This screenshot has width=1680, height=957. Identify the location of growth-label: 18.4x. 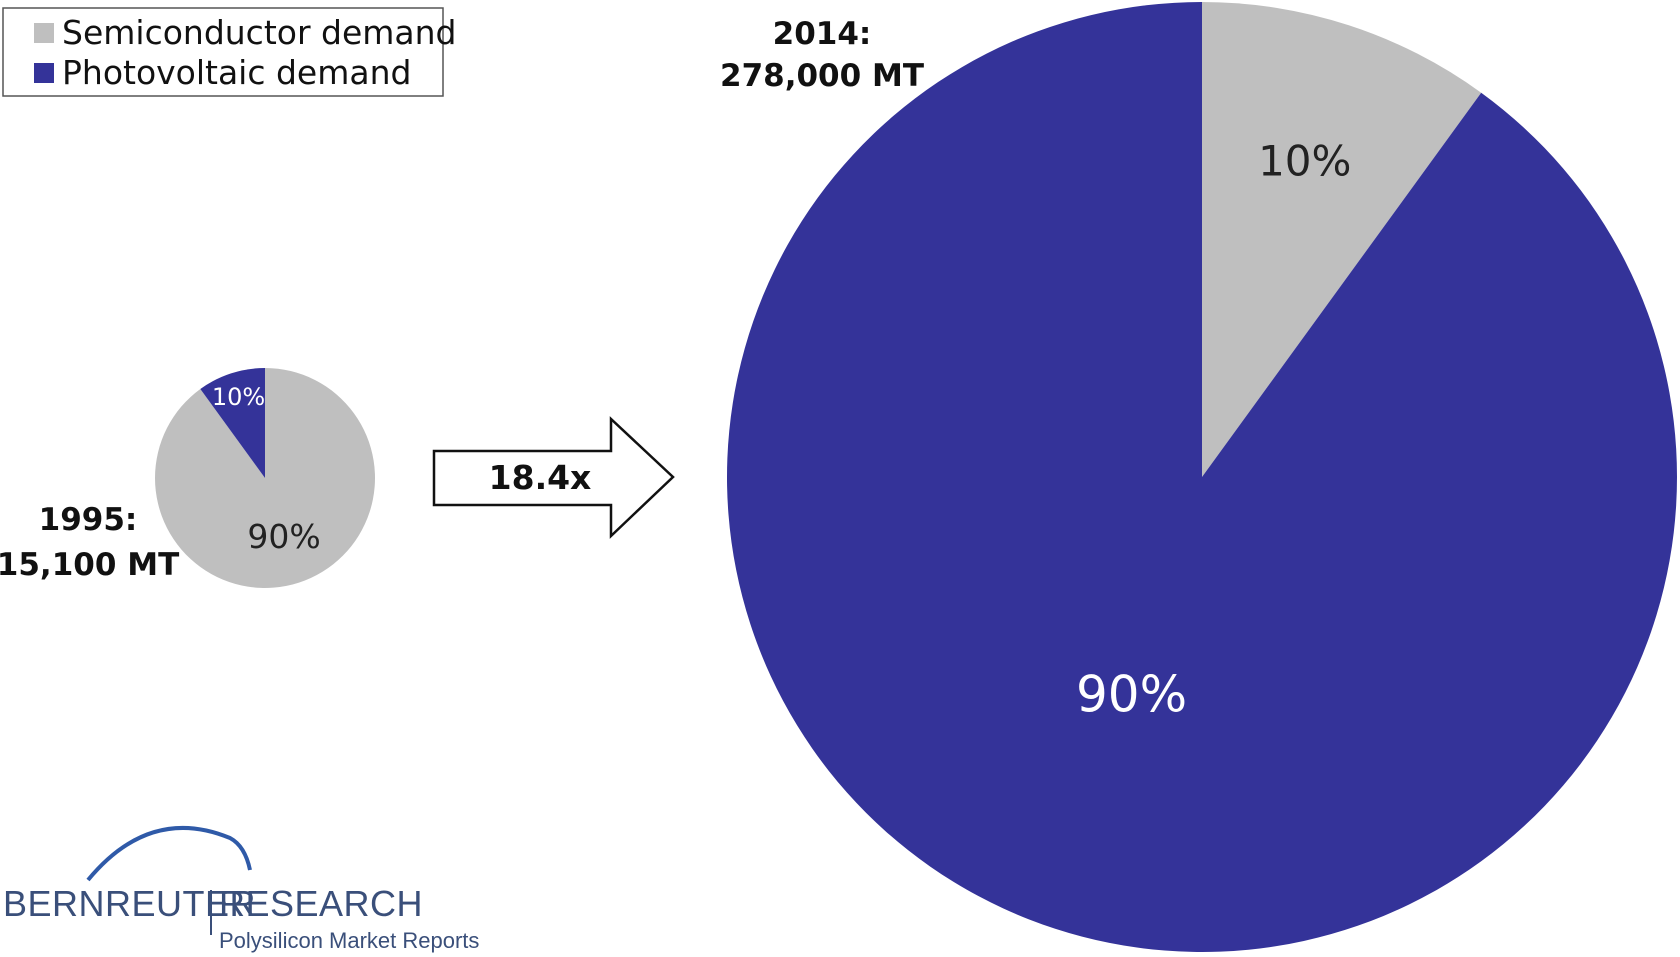
(540, 477).